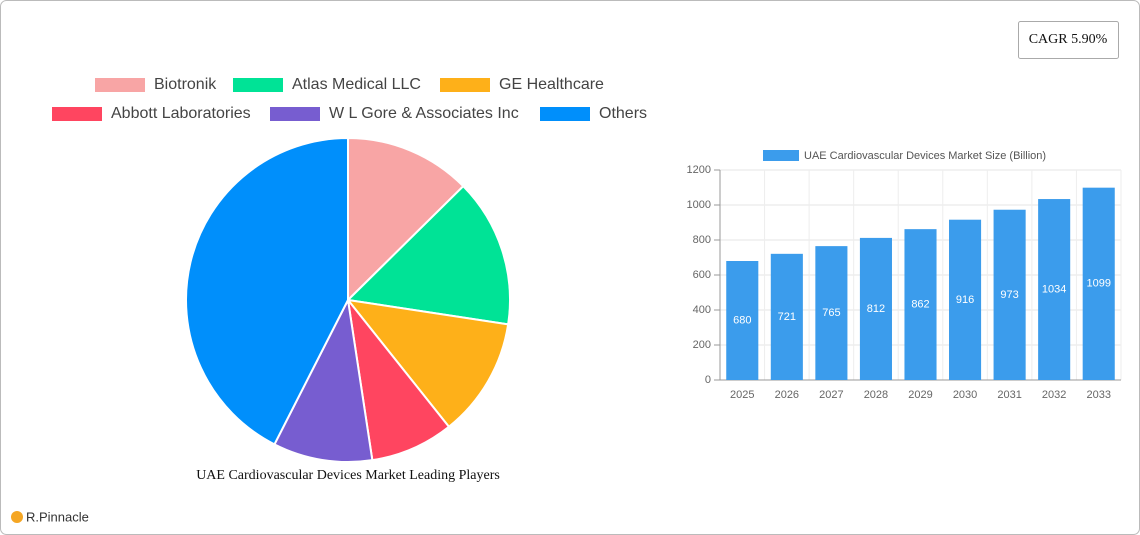 The width and height of the screenshot is (1140, 535). What do you see at coordinates (876, 395) in the screenshot?
I see `x-tick-label: 2028` at bounding box center [876, 395].